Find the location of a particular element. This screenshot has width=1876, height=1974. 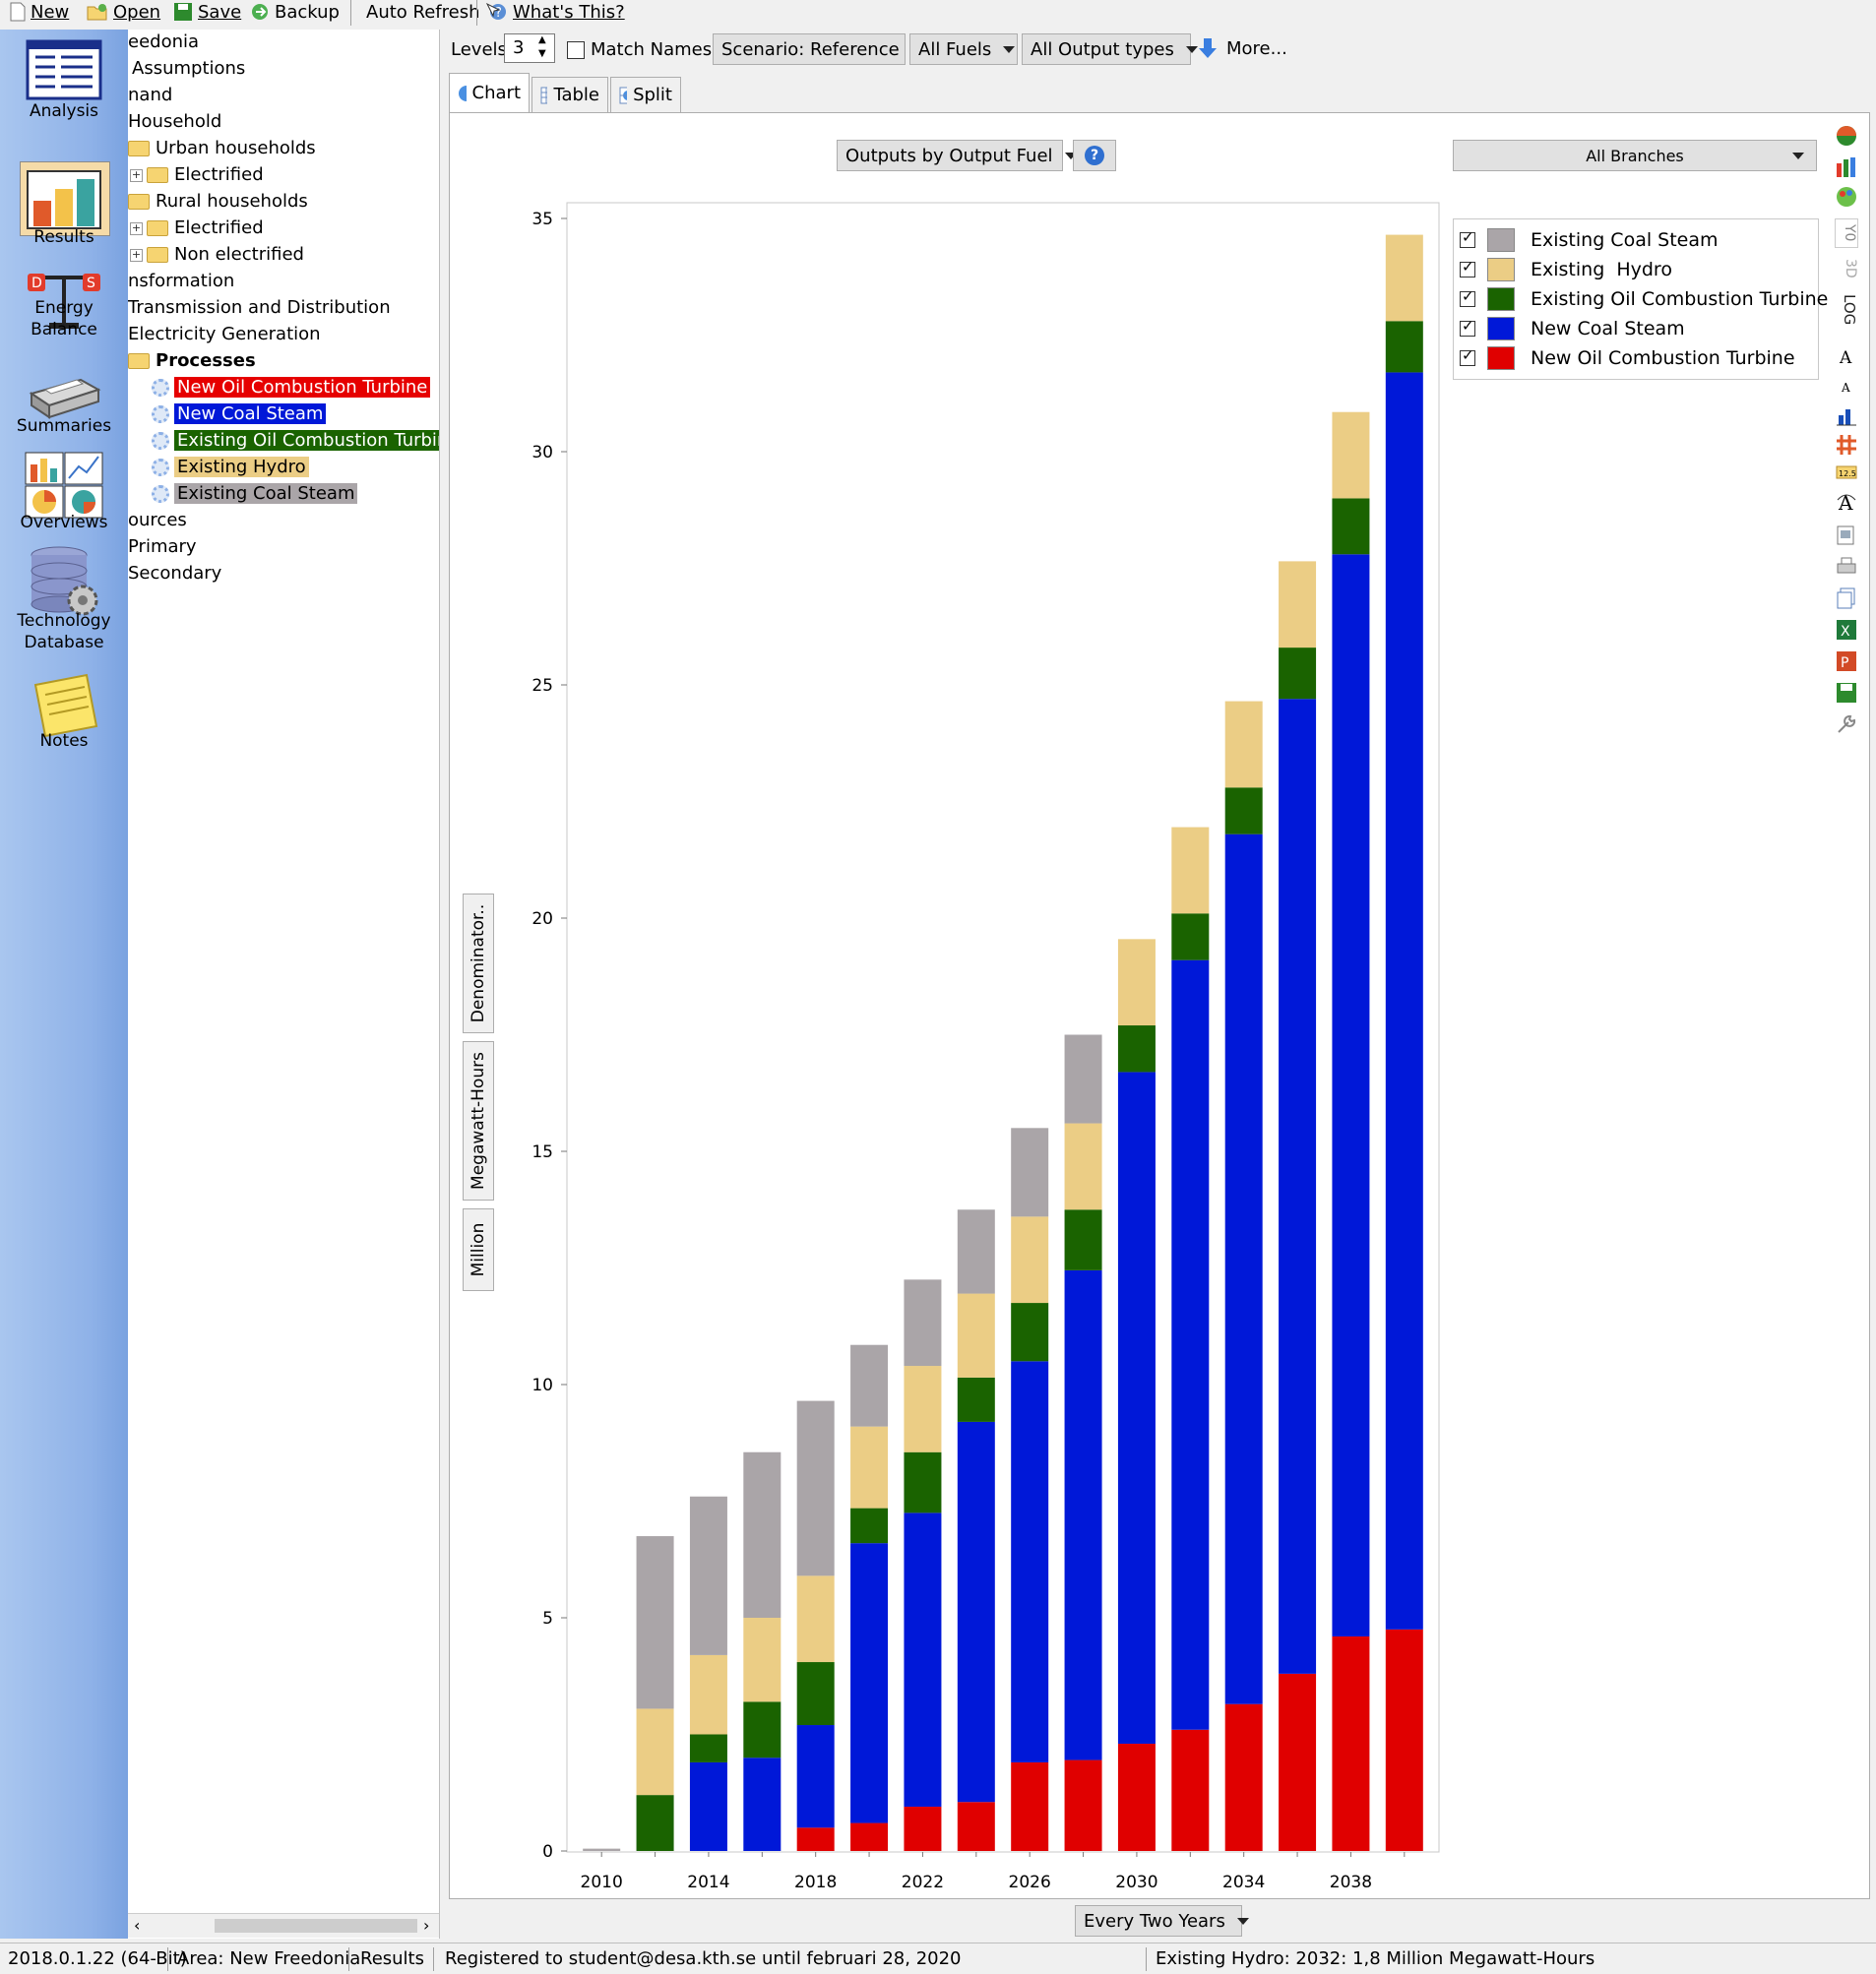

tree-item-secondary: Secondary is located at coordinates (175, 573).